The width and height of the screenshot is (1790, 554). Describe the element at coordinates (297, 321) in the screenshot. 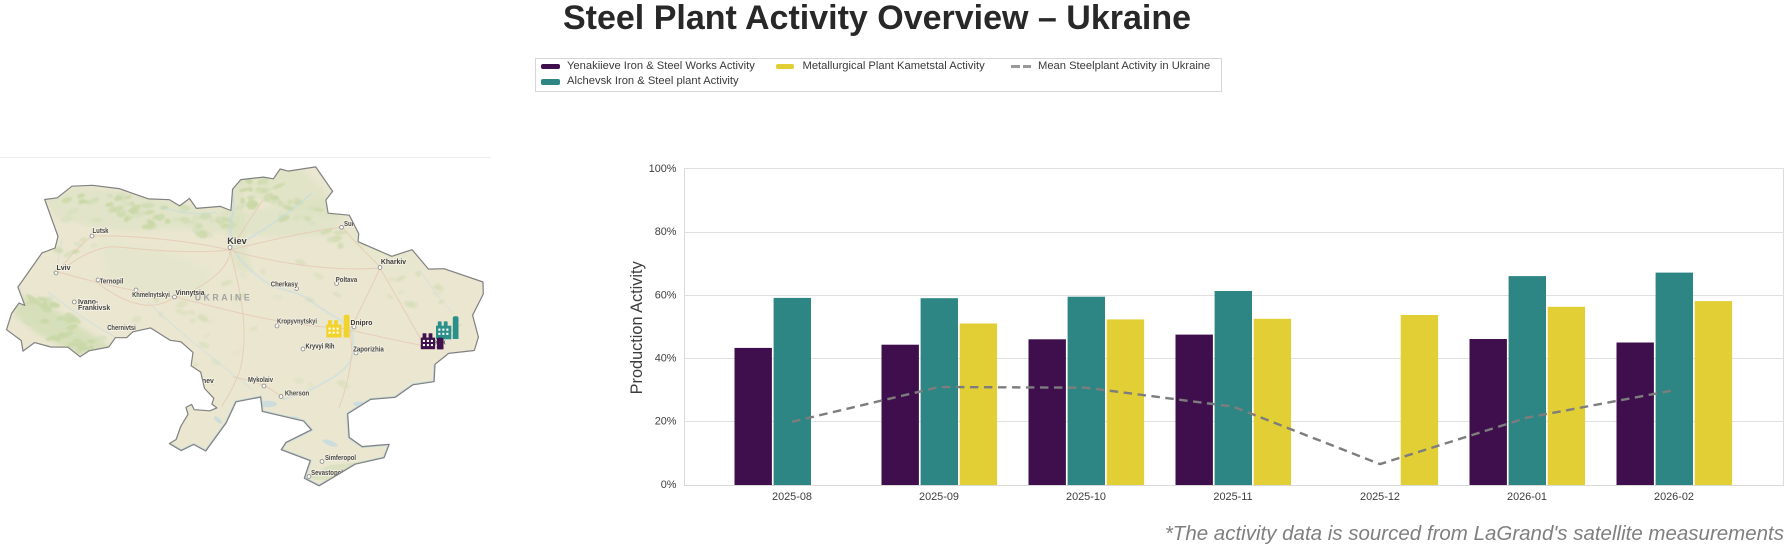

I see `svg-text: Kropyvnytskyi` at that location.